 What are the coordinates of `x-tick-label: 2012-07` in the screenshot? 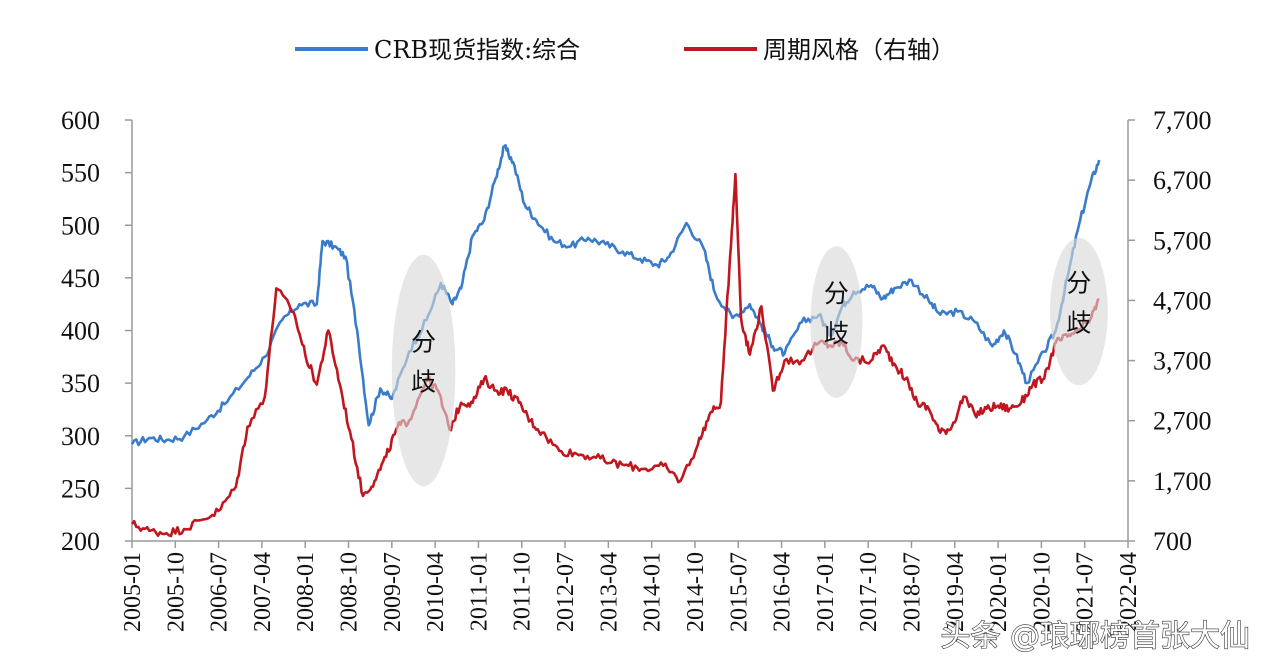 It's located at (566, 592).